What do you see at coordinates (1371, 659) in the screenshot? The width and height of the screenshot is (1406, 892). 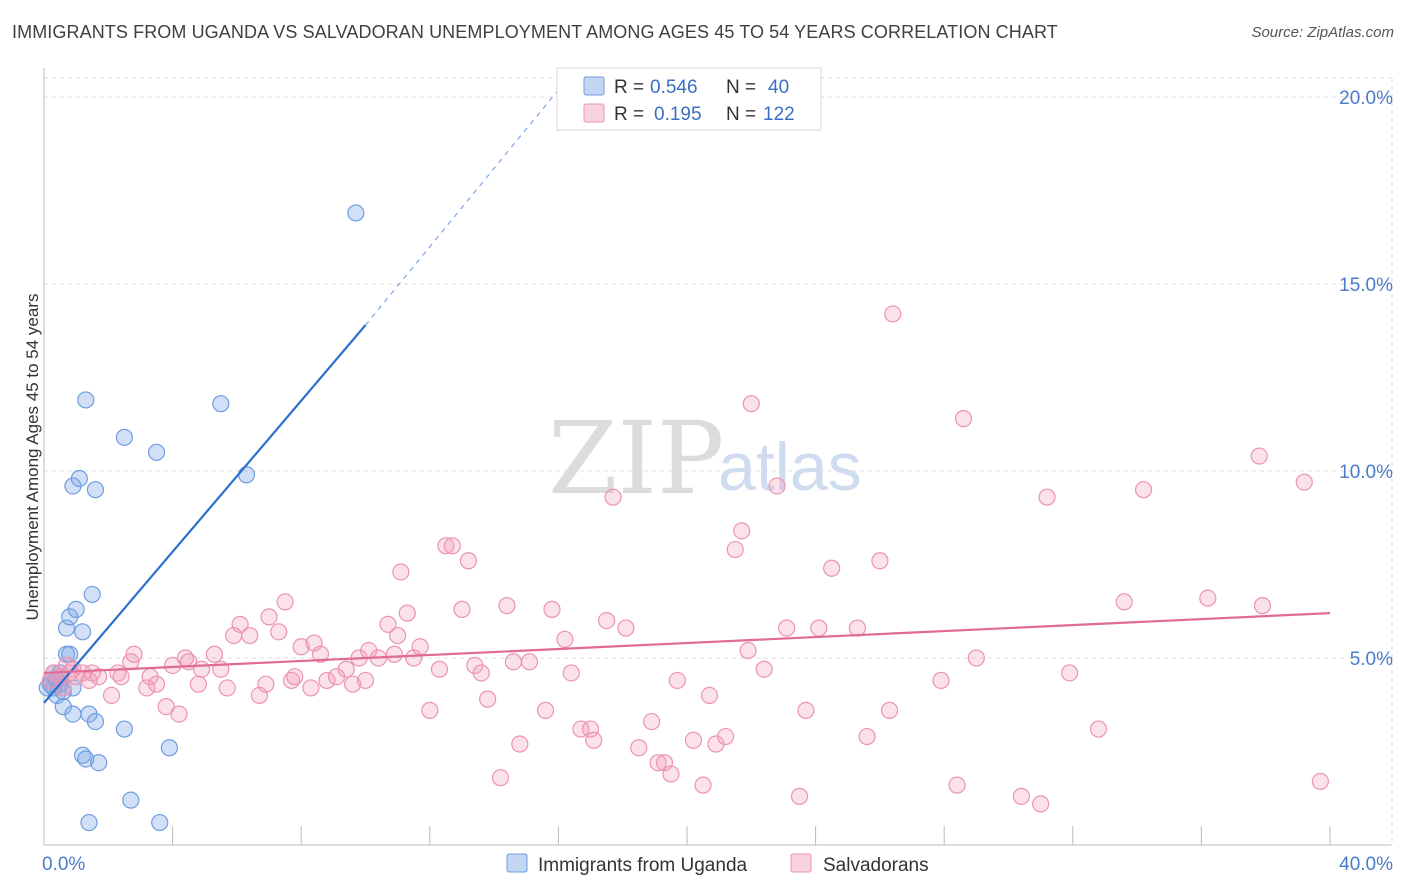 I see `y-tick-label: 5.0%` at bounding box center [1371, 659].